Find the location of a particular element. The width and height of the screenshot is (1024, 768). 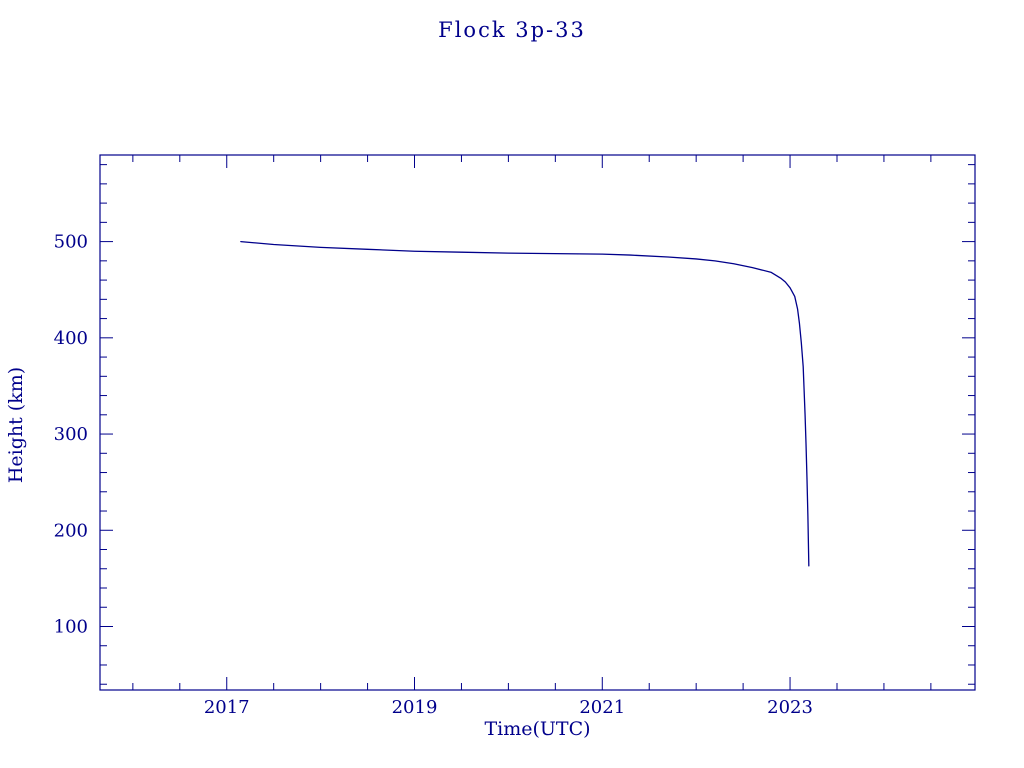

y-tick-label: 200 is located at coordinates (71, 530).